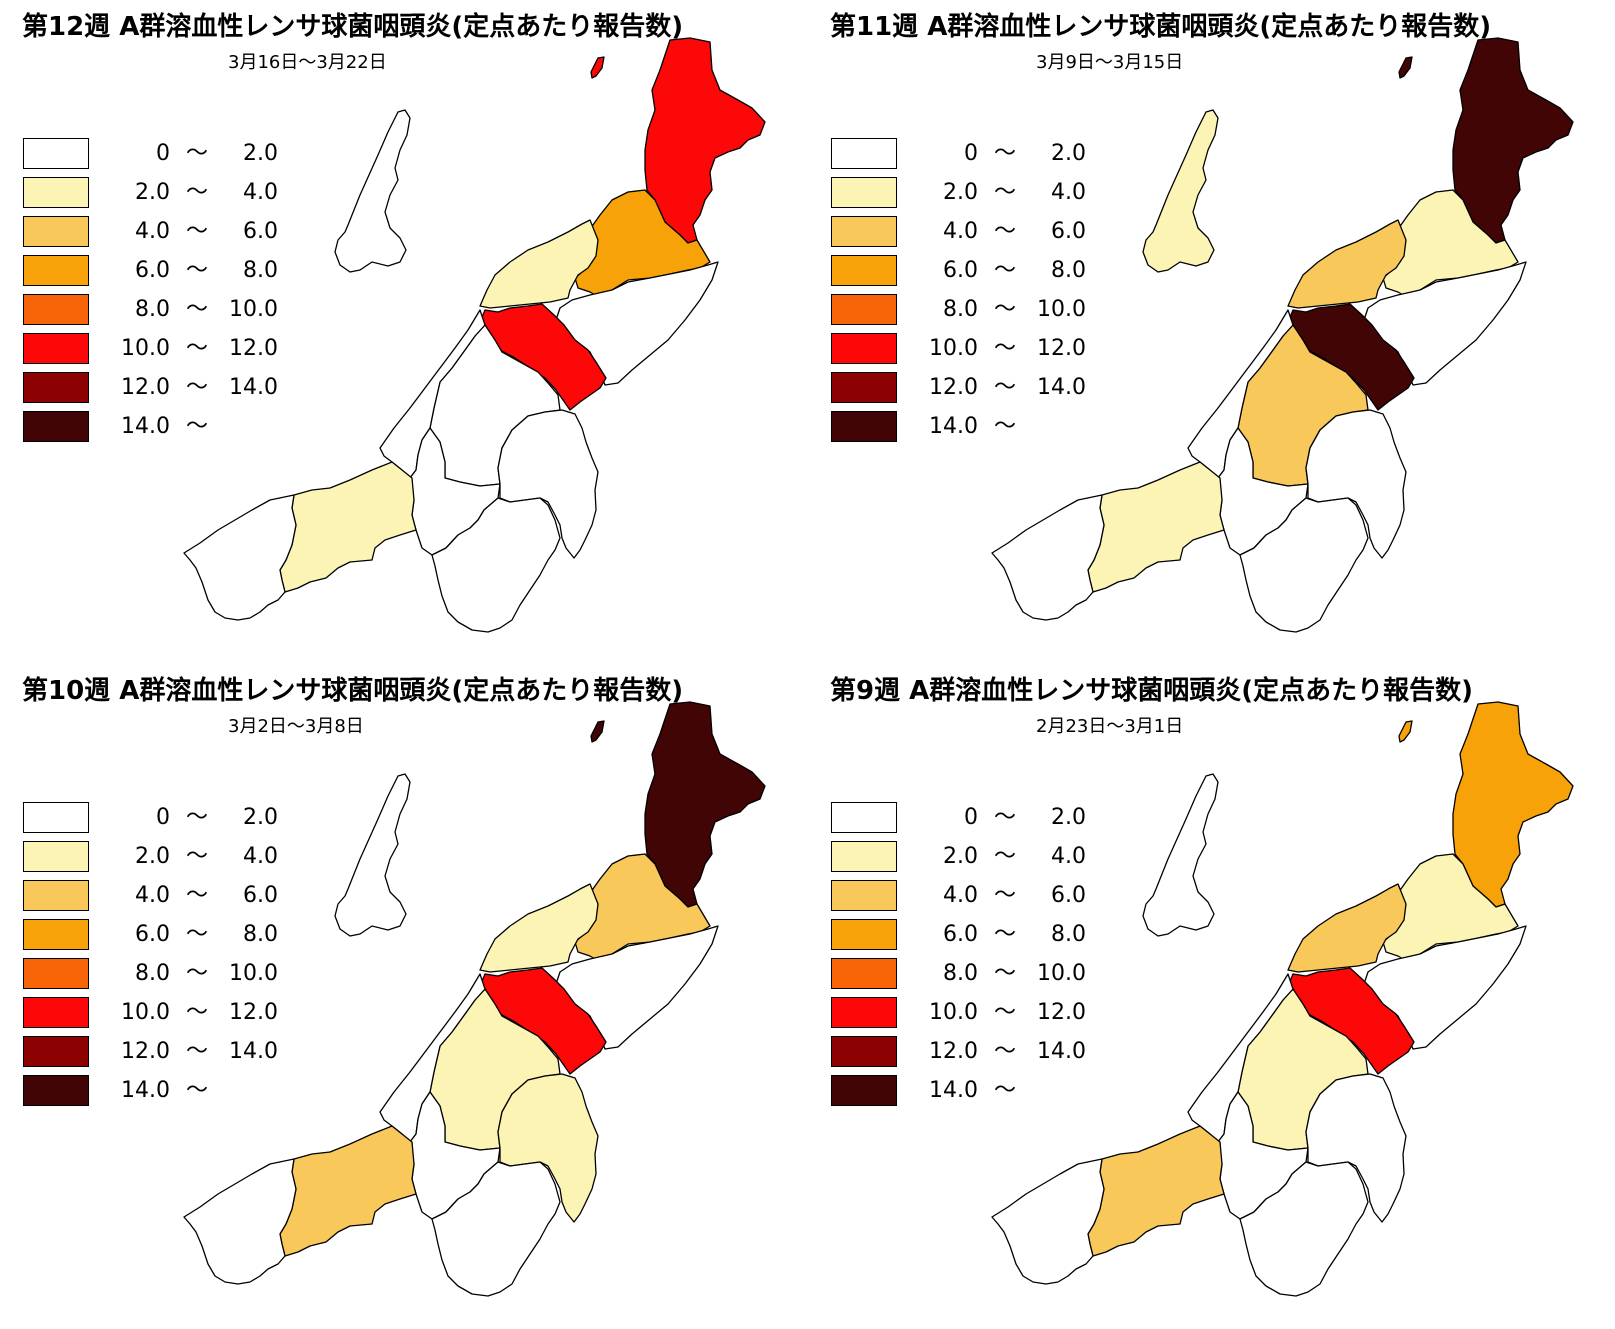 The width and height of the screenshot is (1615, 1329). I want to click on legend-range-from: 6.0, so click(152, 934).